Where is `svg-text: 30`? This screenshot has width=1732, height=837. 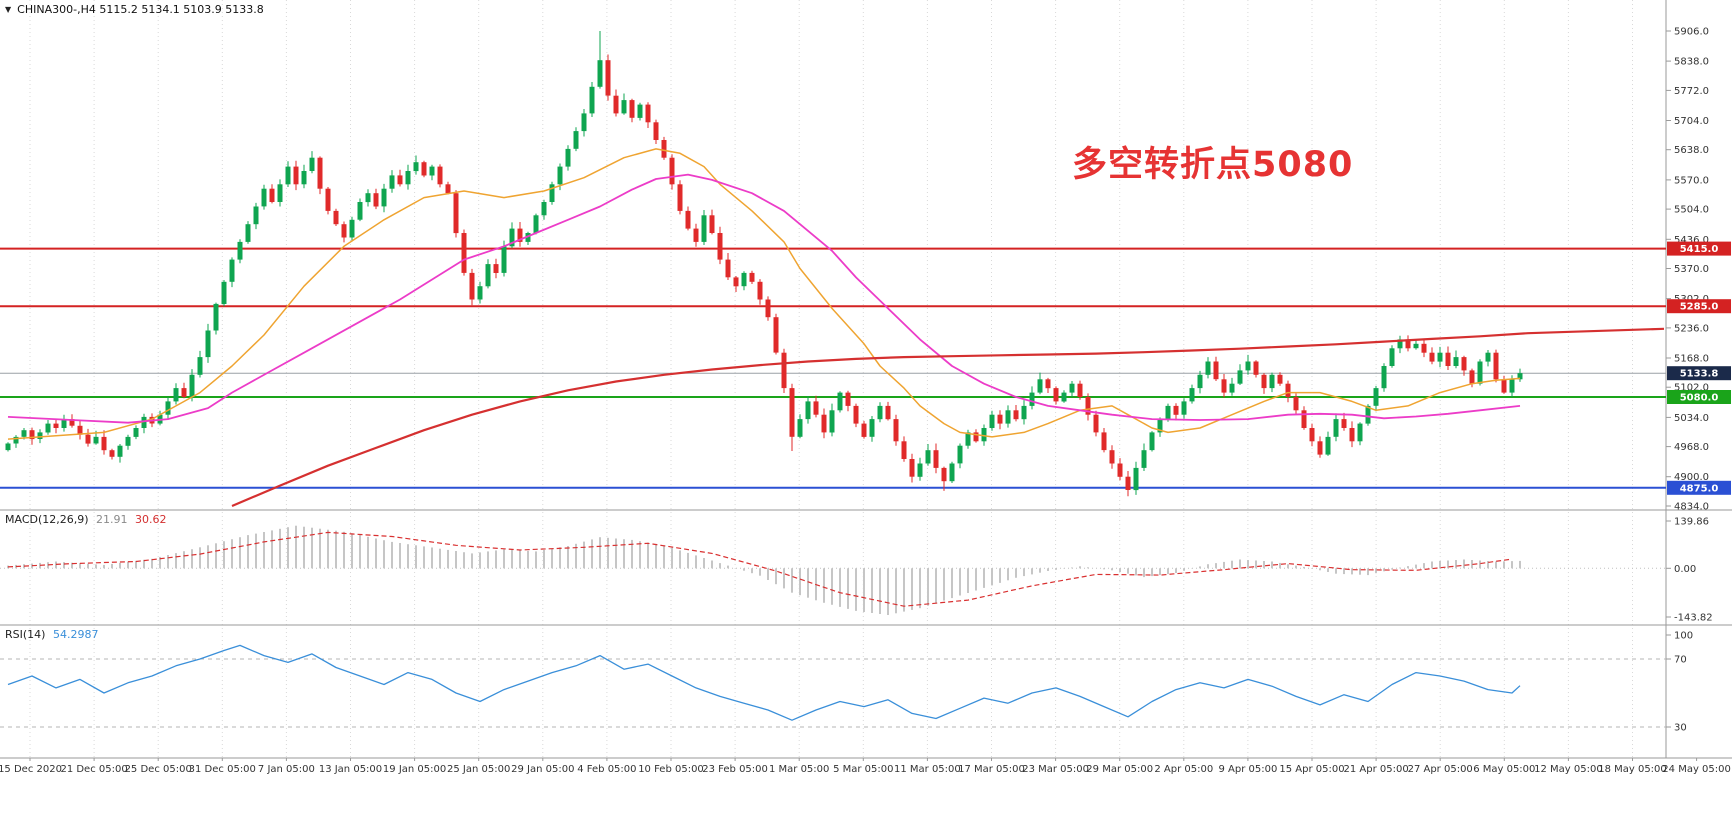 svg-text: 30 is located at coordinates (1680, 728).